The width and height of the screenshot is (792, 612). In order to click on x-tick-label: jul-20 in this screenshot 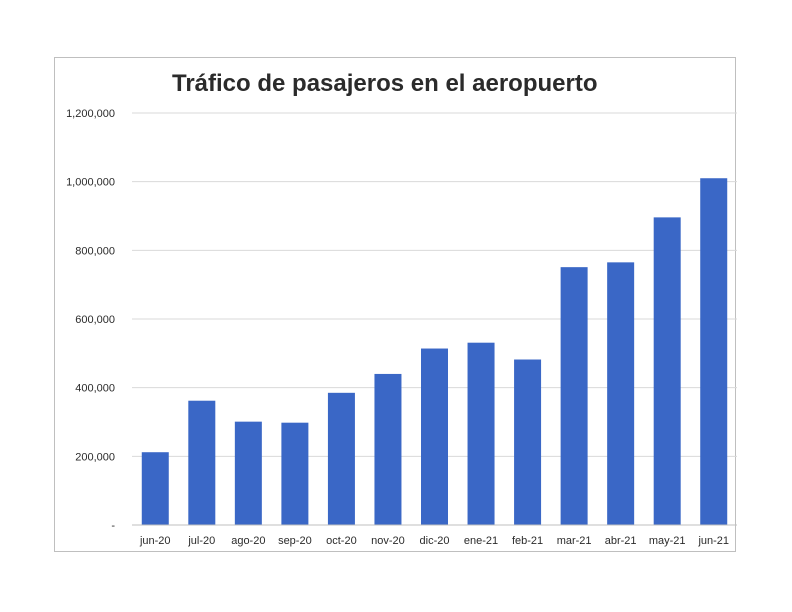, I will do `click(201, 541)`.